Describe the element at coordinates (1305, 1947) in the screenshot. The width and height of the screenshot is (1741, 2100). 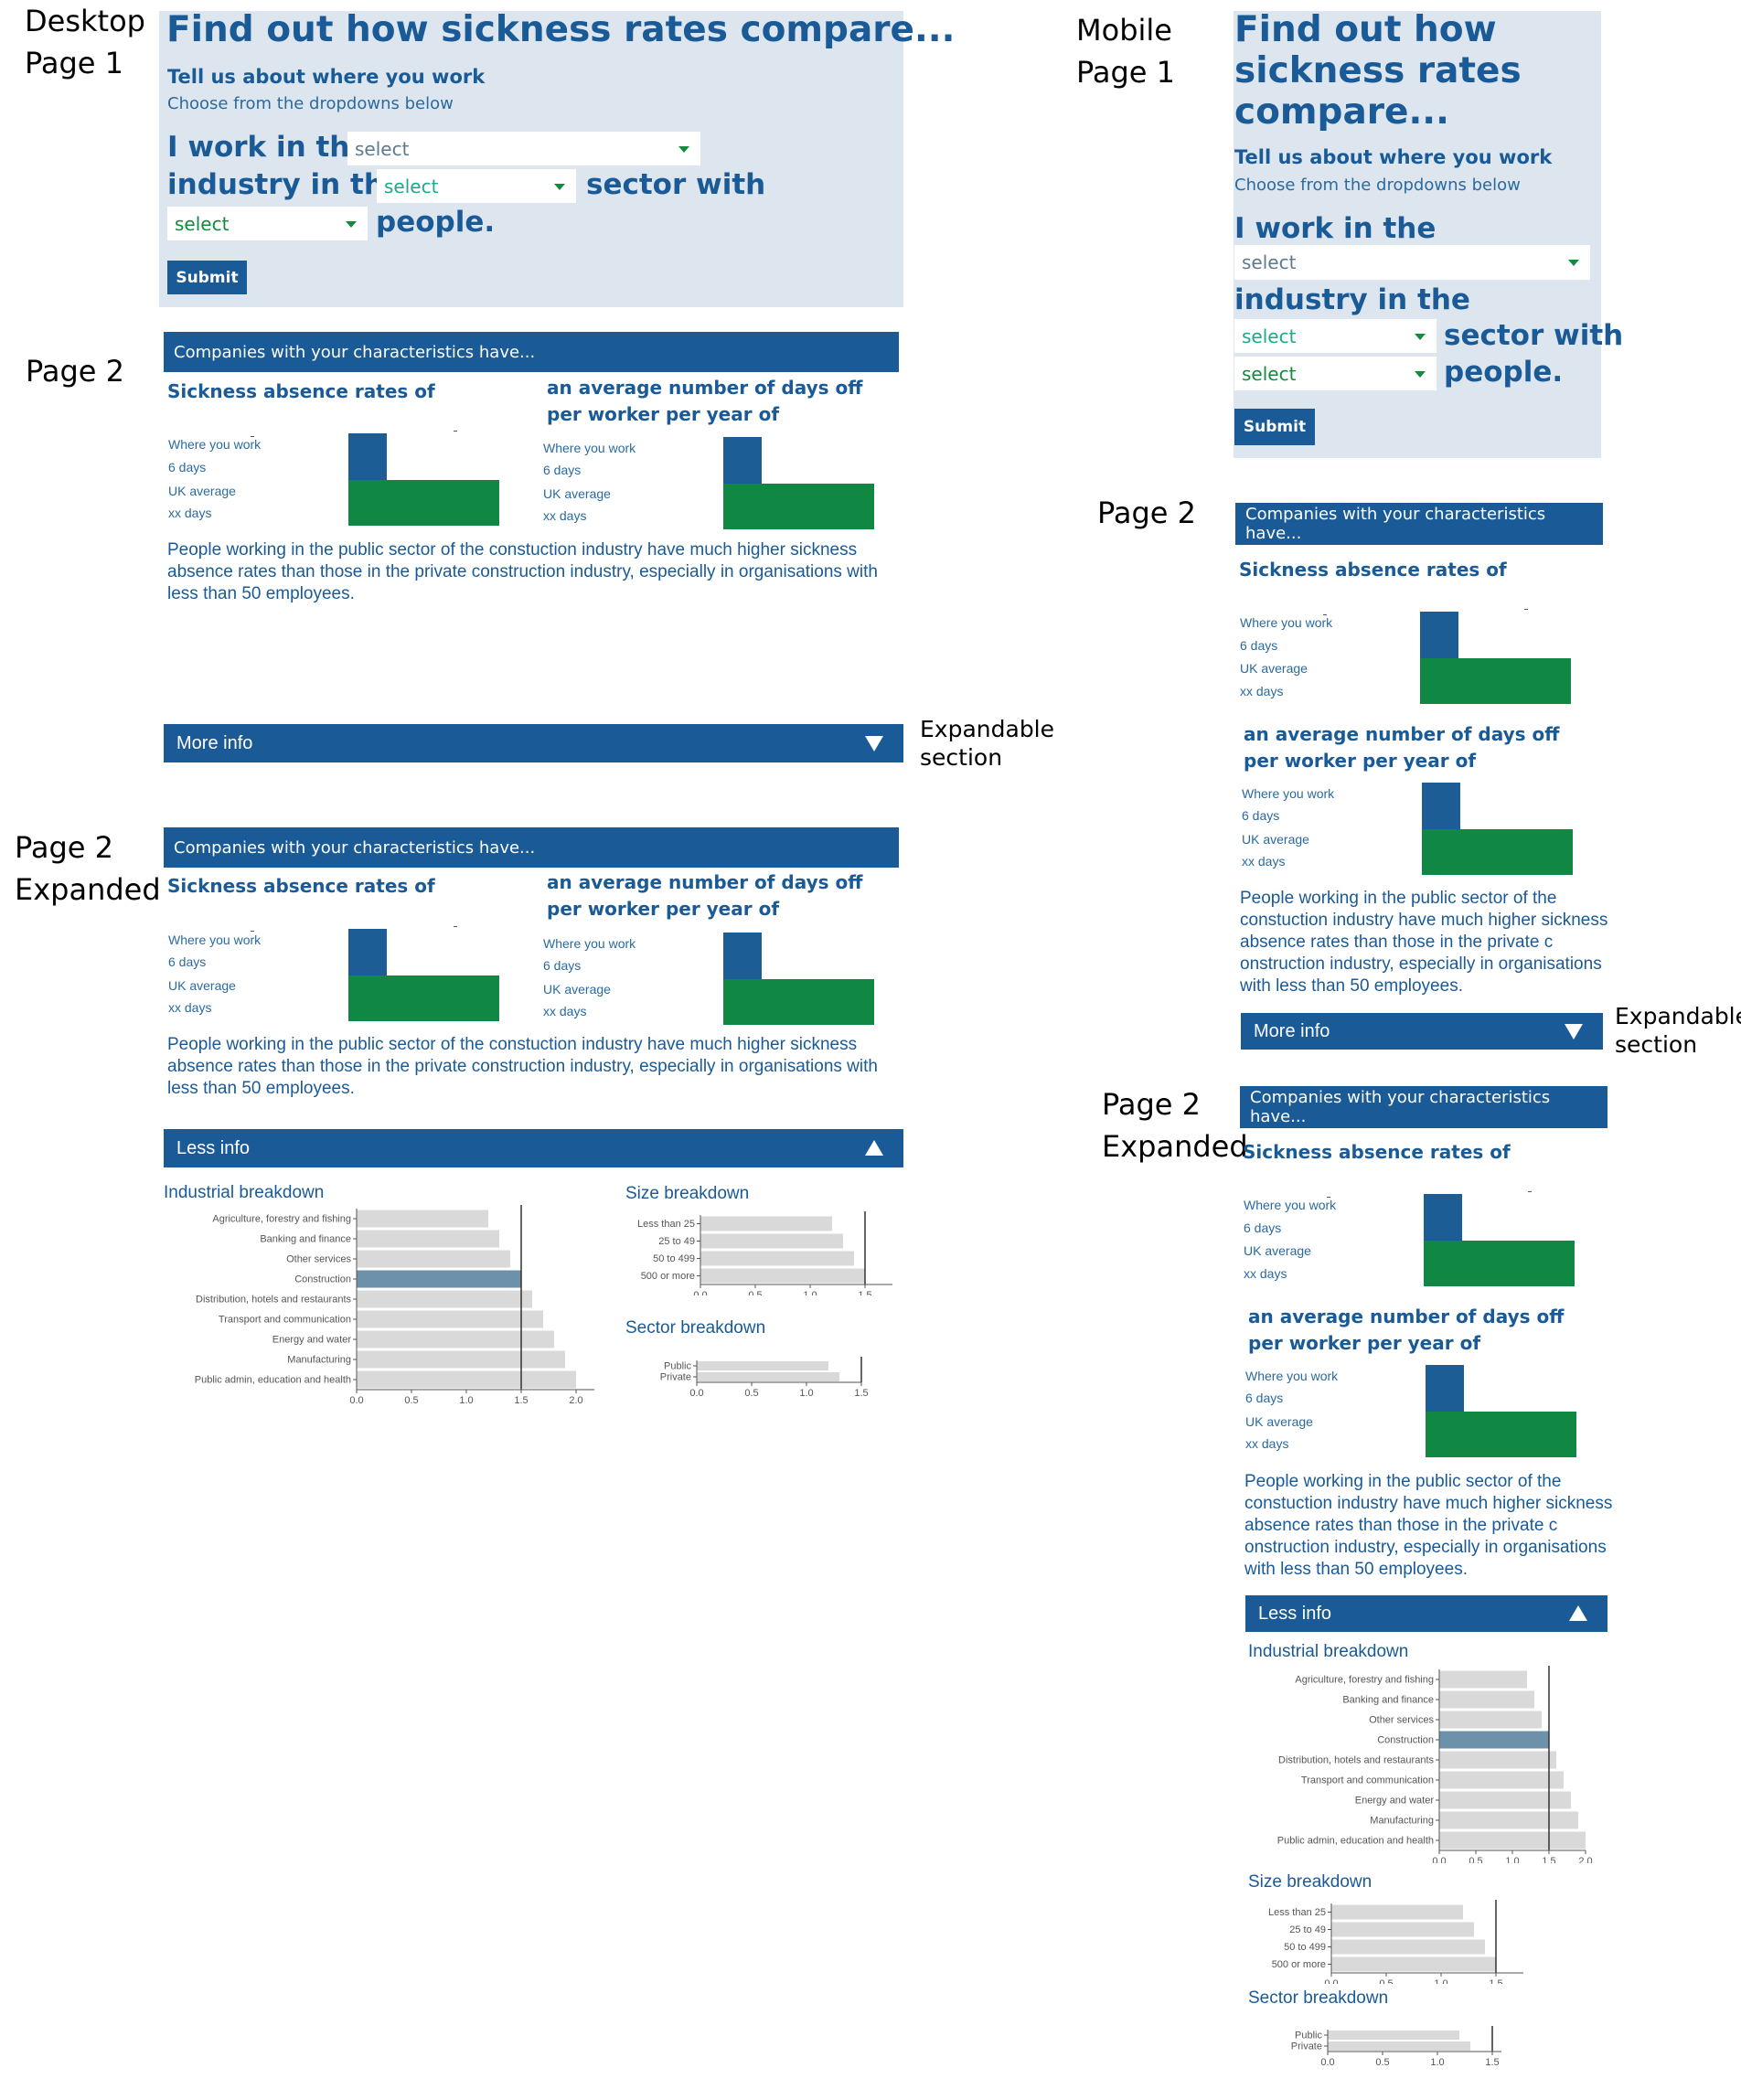
I see `category-label: 50 to 499` at that location.